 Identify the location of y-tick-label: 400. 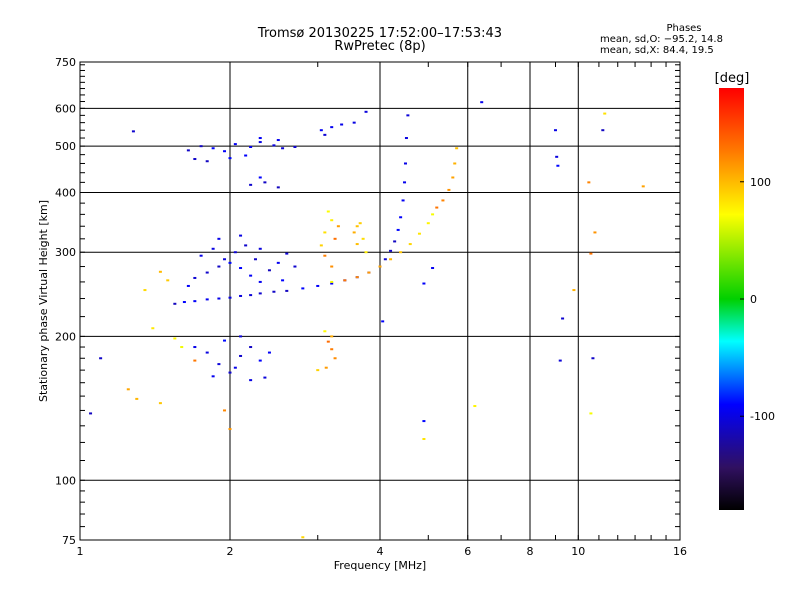
(65, 192).